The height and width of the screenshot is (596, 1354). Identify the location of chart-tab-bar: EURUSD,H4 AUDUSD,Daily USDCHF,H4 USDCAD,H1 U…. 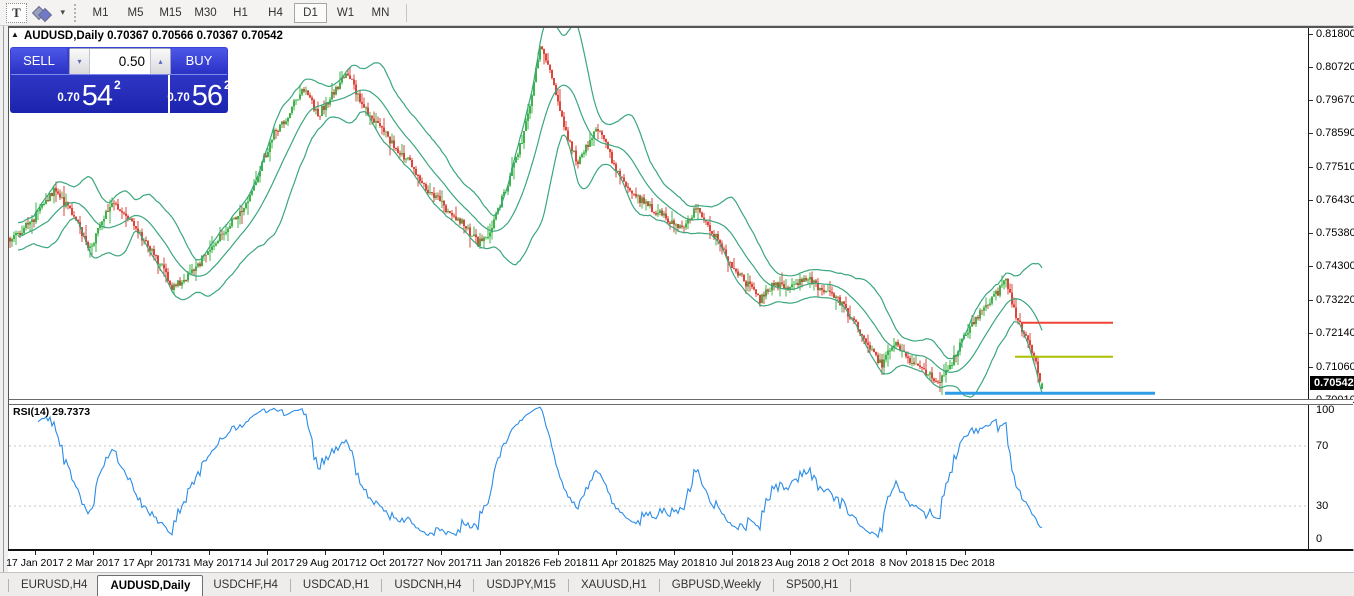
(677, 584).